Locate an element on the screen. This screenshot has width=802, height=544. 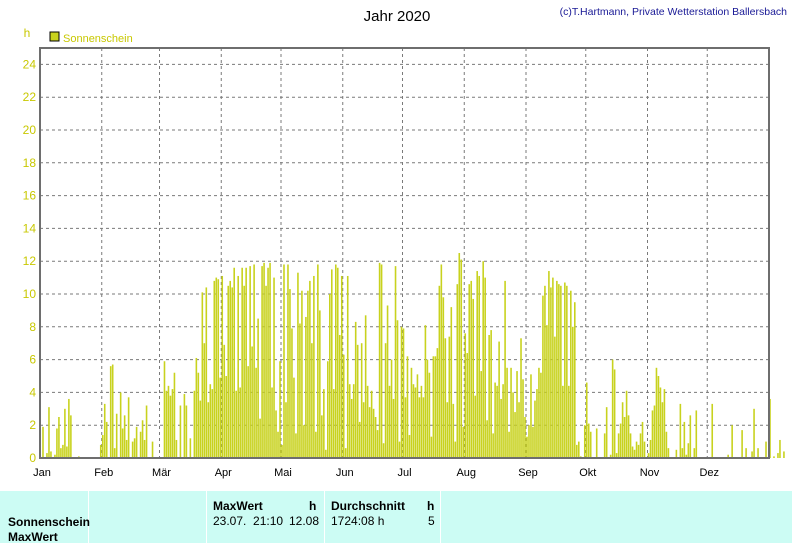
x-tick-label: Feb is located at coordinates (103, 473).